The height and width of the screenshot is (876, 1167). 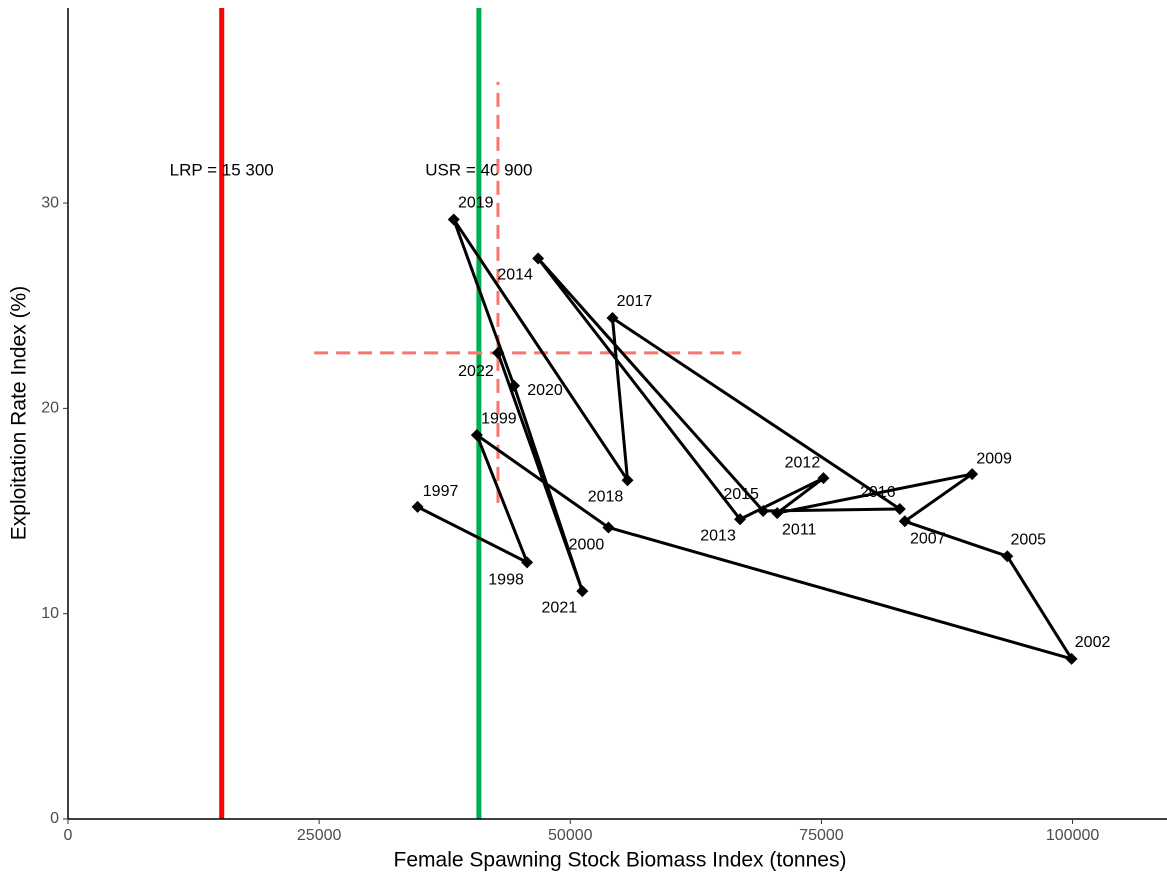 I want to click on point-label: 2014, so click(x=515, y=275).